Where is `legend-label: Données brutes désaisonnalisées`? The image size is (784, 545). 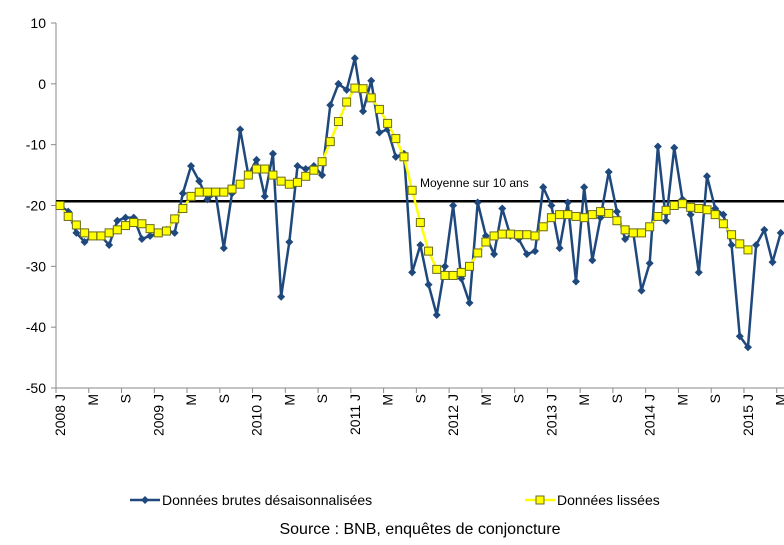
legend-label: Données brutes désaisonnalisées is located at coordinates (267, 500).